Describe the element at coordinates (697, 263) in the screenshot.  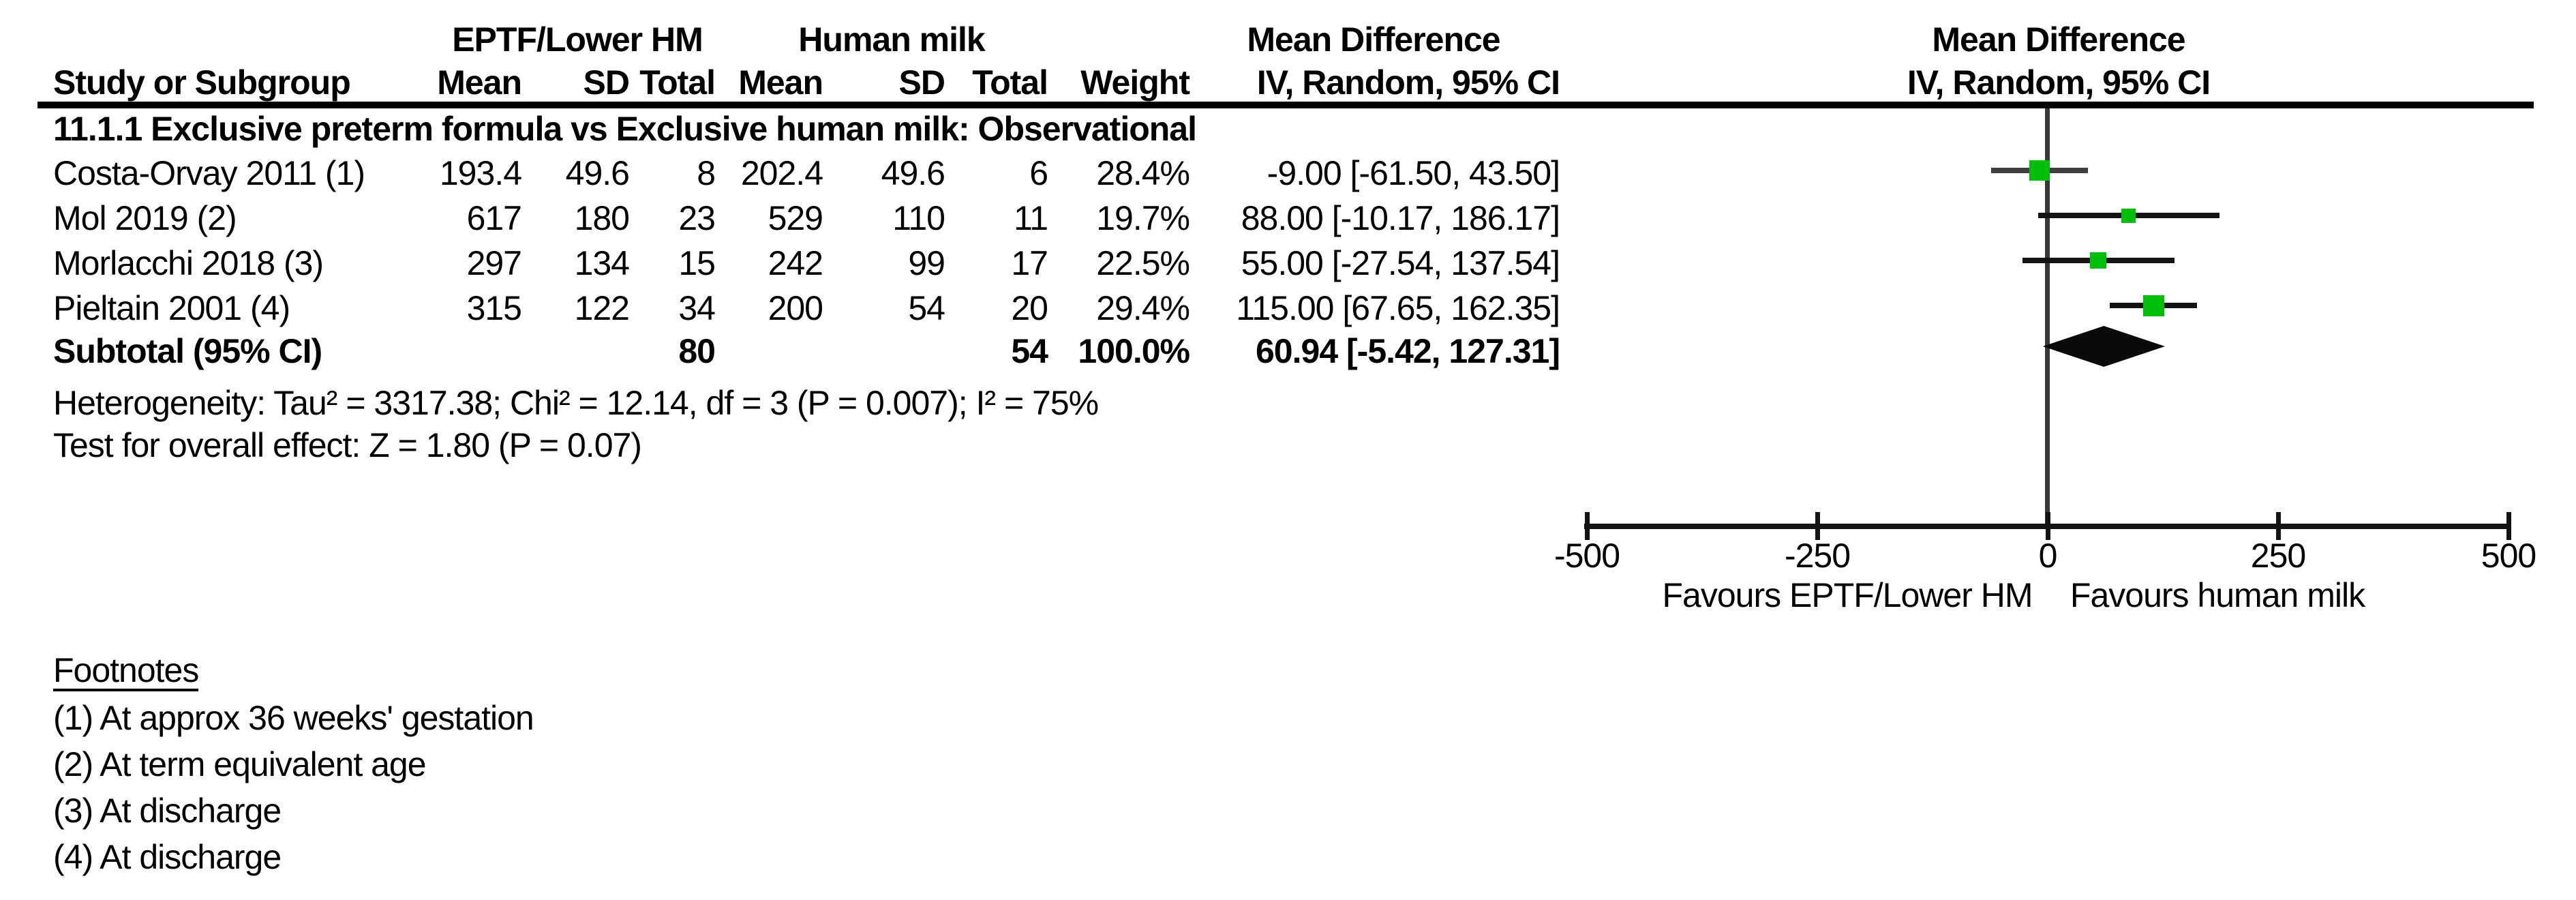
I see `cell-total1: 15` at that location.